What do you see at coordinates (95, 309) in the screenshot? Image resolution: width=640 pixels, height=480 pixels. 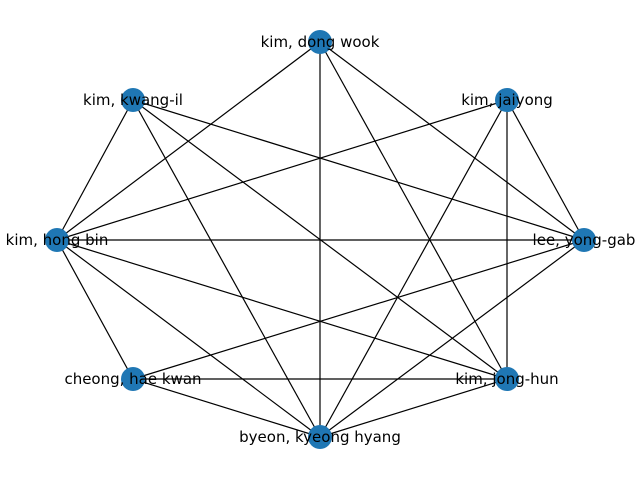 I see `edge-hong_bin-hae_kwan` at bounding box center [95, 309].